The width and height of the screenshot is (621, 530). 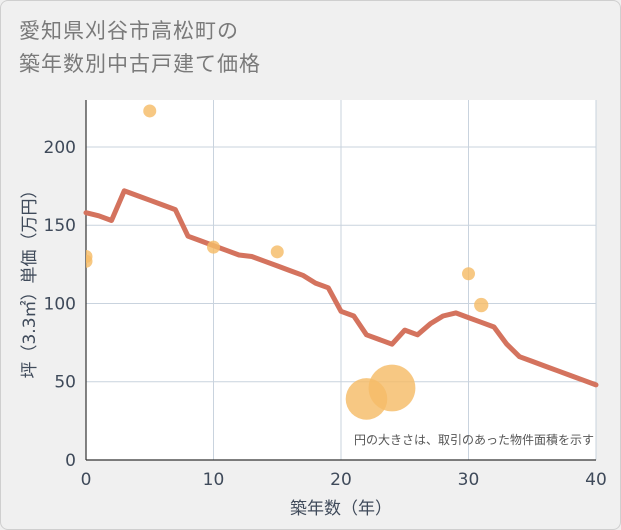 What do you see at coordinates (65, 383) in the screenshot?
I see `y-tick-label: 50` at bounding box center [65, 383].